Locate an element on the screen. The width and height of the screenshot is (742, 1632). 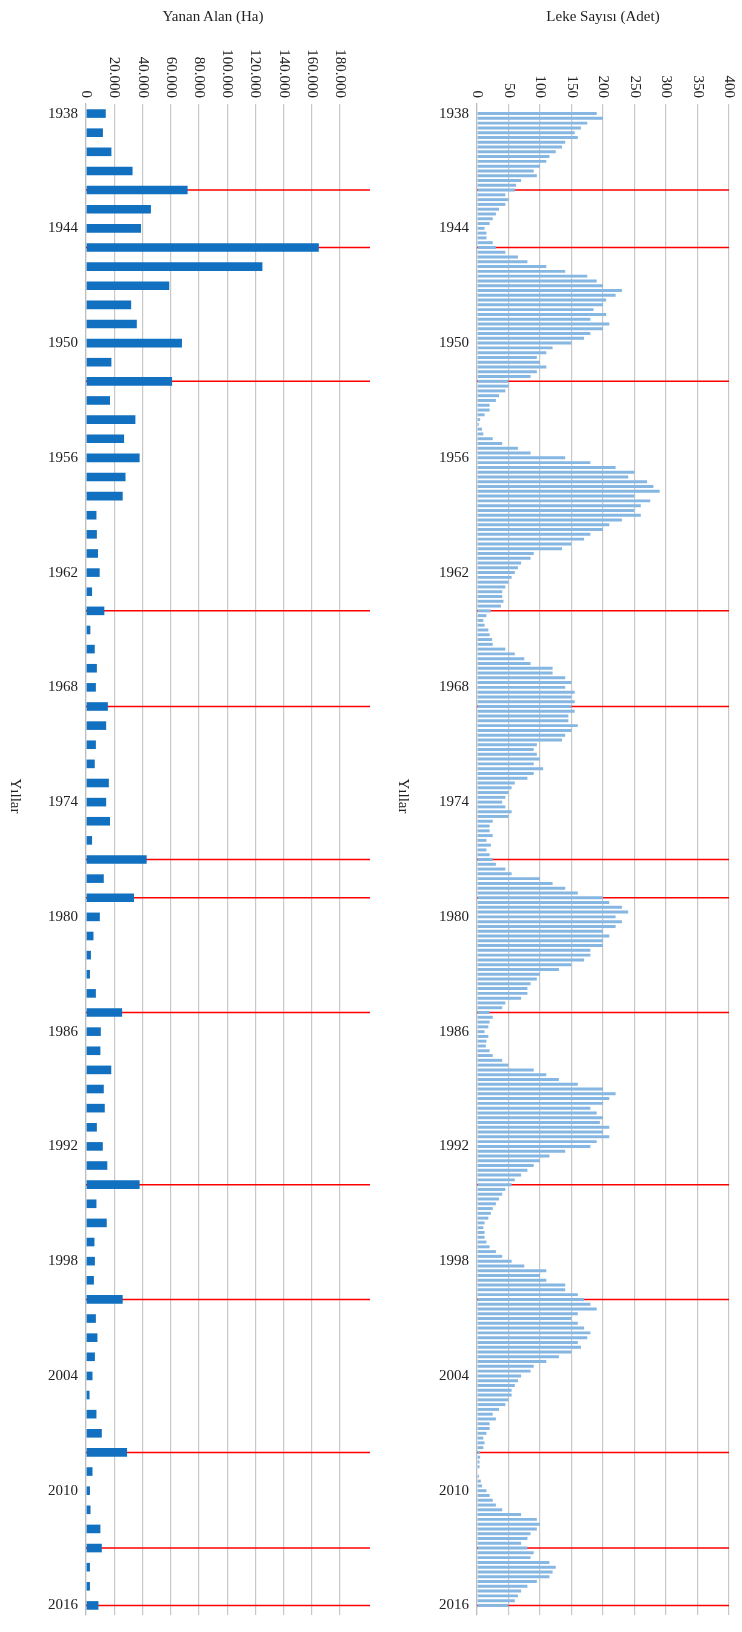
y-tick-label: 1944 is located at coordinates (454, 227).